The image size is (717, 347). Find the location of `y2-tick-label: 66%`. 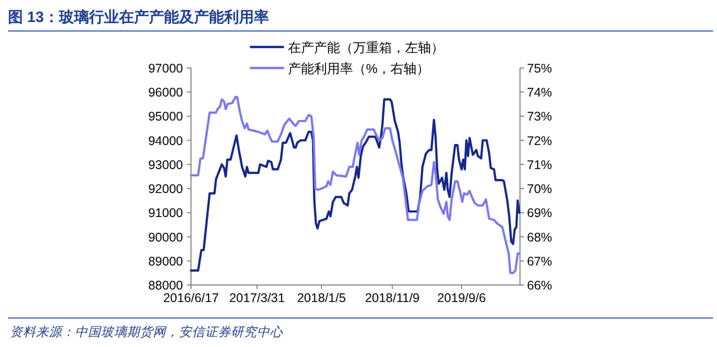

y2-tick-label: 66% is located at coordinates (539, 285).